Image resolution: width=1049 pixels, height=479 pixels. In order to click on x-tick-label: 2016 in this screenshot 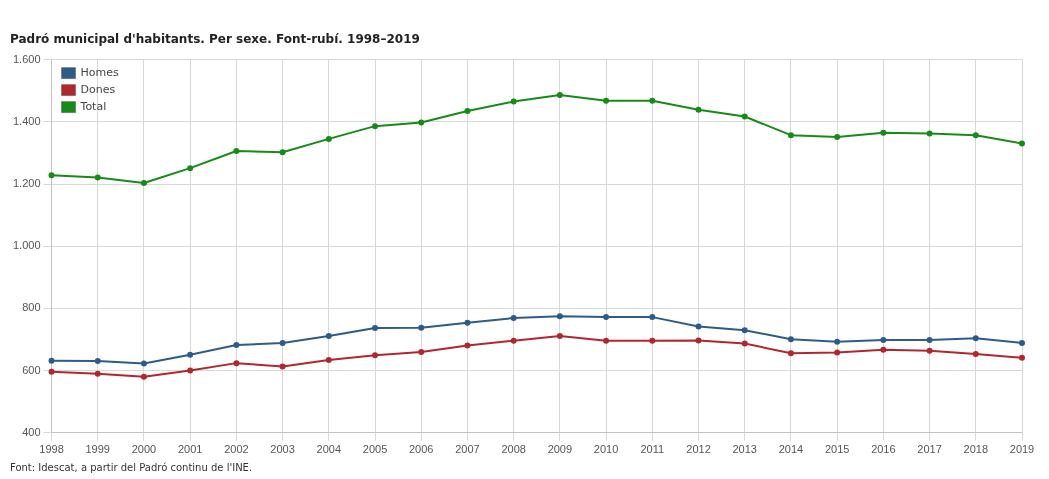, I will do `click(883, 449)`.